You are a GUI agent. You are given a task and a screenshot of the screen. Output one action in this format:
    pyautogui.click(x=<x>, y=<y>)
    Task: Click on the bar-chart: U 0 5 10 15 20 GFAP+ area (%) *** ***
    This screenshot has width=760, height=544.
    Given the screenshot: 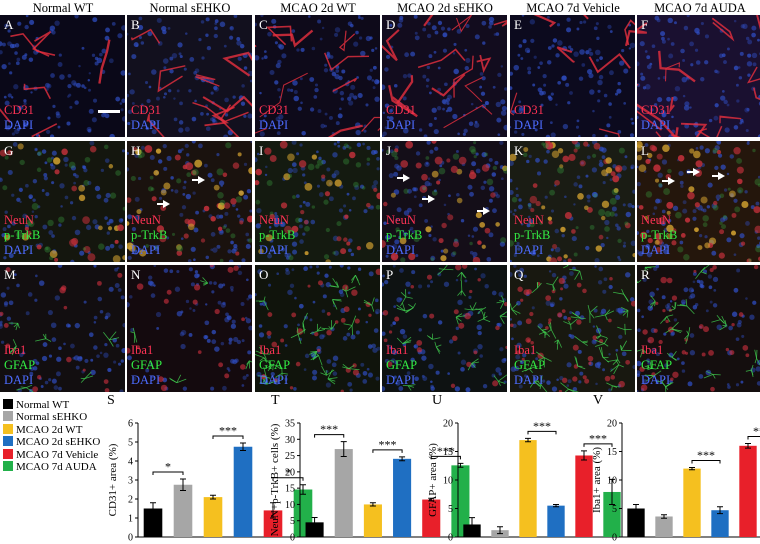 What is the action you would take?
    pyautogui.click(x=528, y=468)
    